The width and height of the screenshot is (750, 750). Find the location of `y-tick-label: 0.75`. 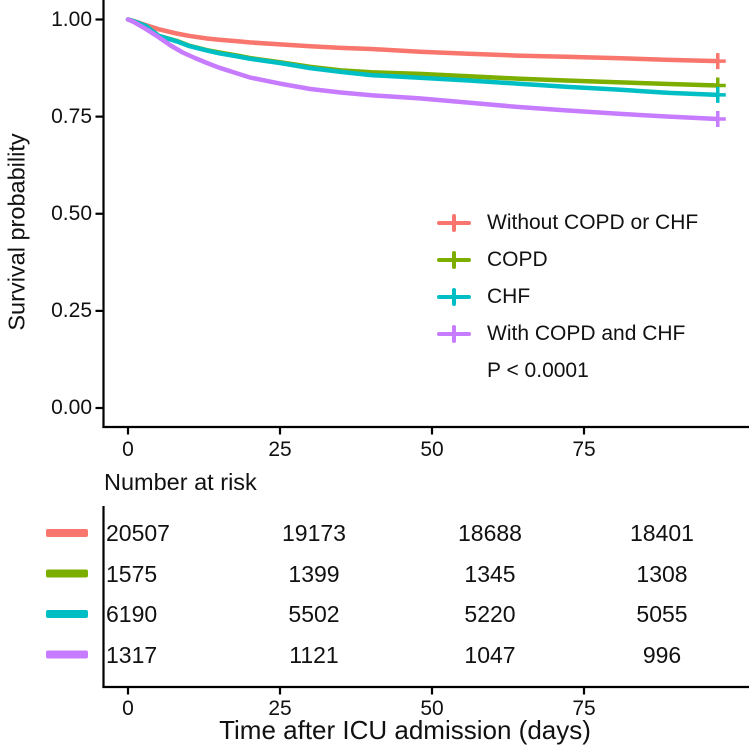

y-tick-label: 0.75 is located at coordinates (71, 116).